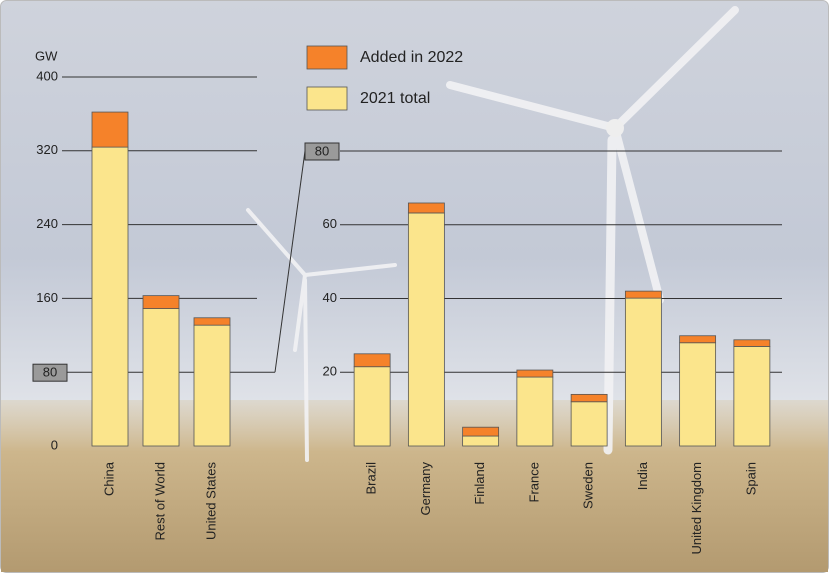 This screenshot has height=573, width=829. I want to click on zoom-connector, so click(290, 261).